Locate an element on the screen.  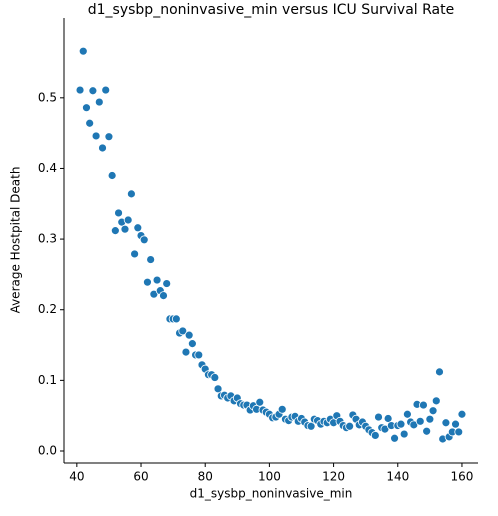
x-tick-label: 80 is located at coordinates (205, 477).